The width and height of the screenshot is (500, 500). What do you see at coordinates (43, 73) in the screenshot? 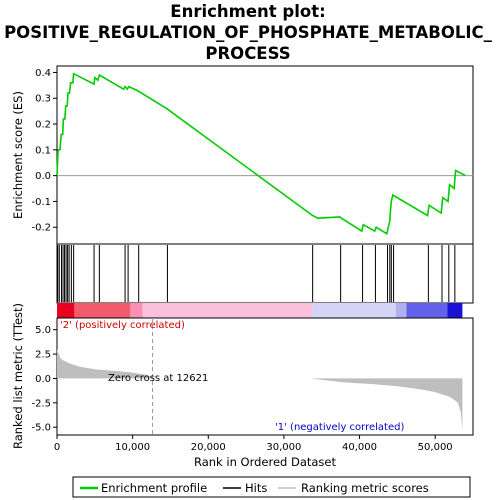
I see `es-y-tick-label: 0.4` at bounding box center [43, 73].